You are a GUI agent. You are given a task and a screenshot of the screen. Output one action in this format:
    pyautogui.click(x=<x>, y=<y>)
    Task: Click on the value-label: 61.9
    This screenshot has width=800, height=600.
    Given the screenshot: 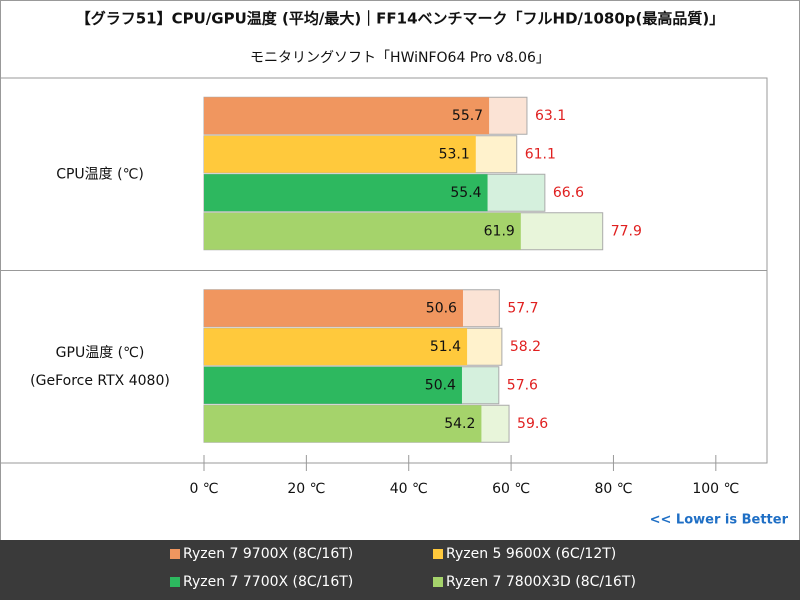 What is the action you would take?
    pyautogui.click(x=499, y=231)
    